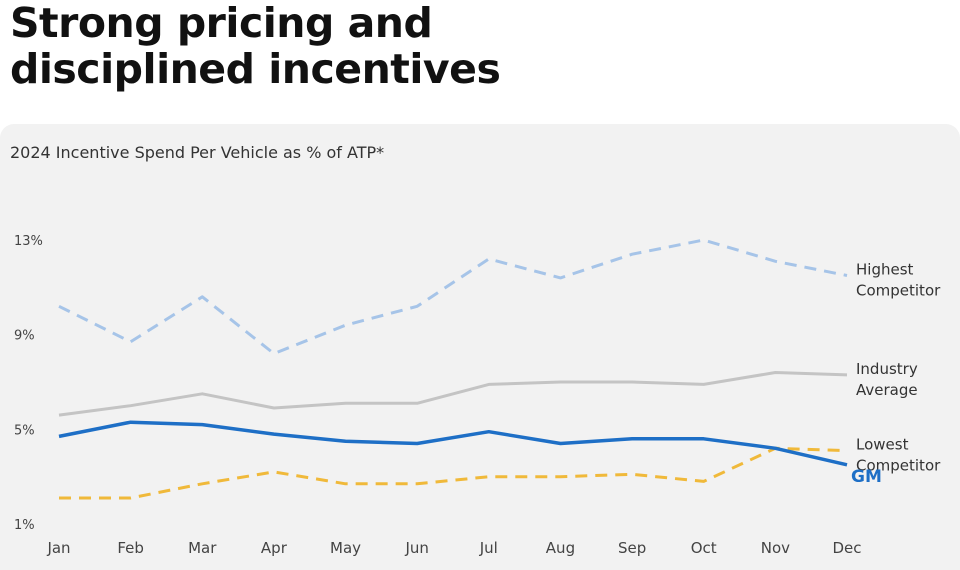 The image size is (960, 570). Describe the element at coordinates (560, 548) in the screenshot. I see `x-tick-label: Aug` at that location.